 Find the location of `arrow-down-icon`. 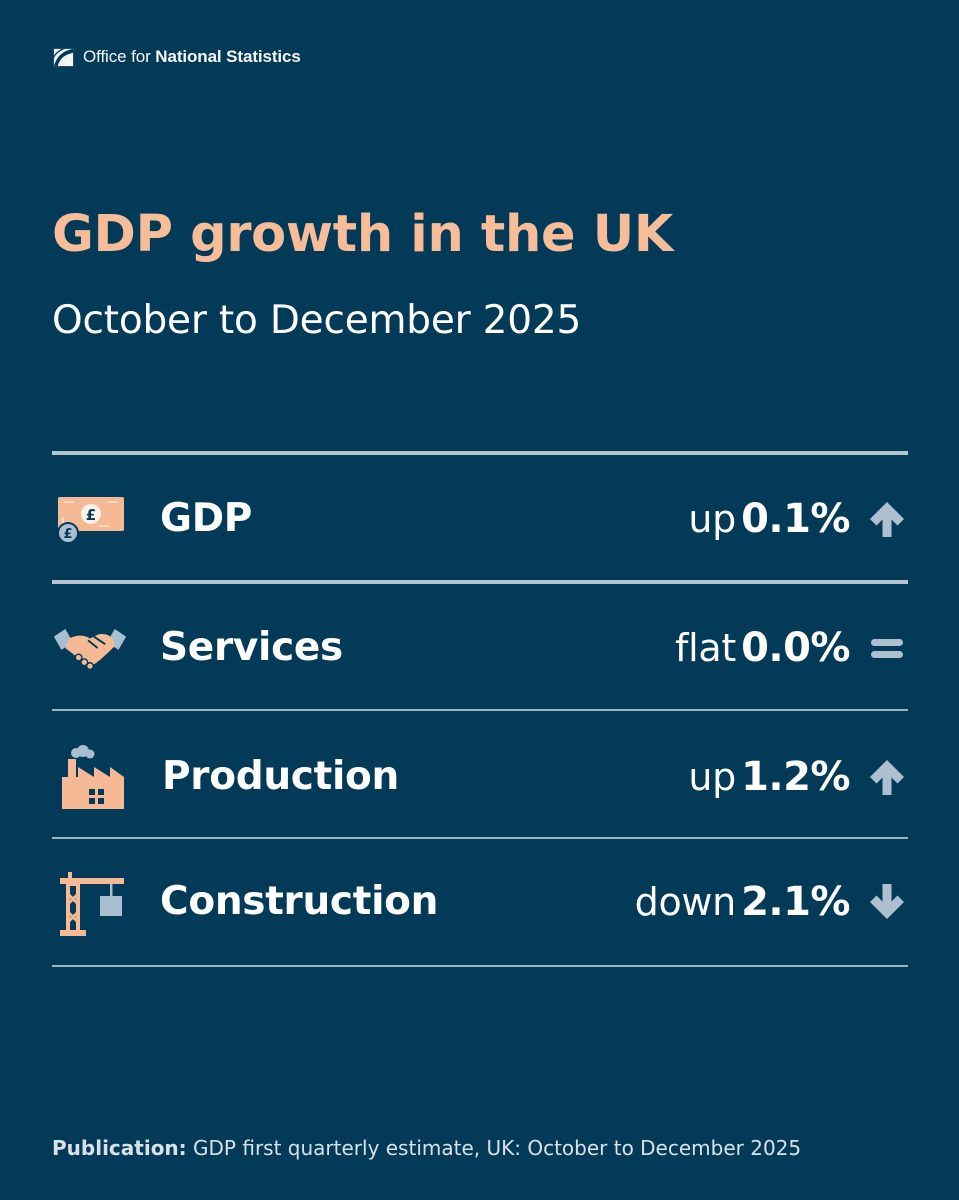

arrow-down-icon is located at coordinates (887, 902).